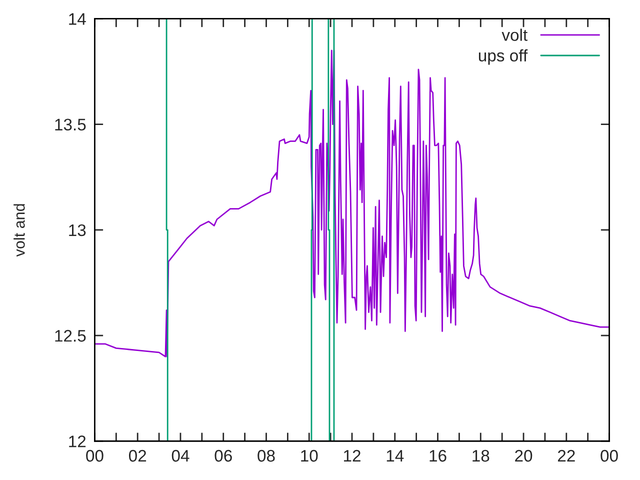 The width and height of the screenshot is (640, 480). Describe the element at coordinates (515, 34) in the screenshot. I see `legend-label: volt` at that location.